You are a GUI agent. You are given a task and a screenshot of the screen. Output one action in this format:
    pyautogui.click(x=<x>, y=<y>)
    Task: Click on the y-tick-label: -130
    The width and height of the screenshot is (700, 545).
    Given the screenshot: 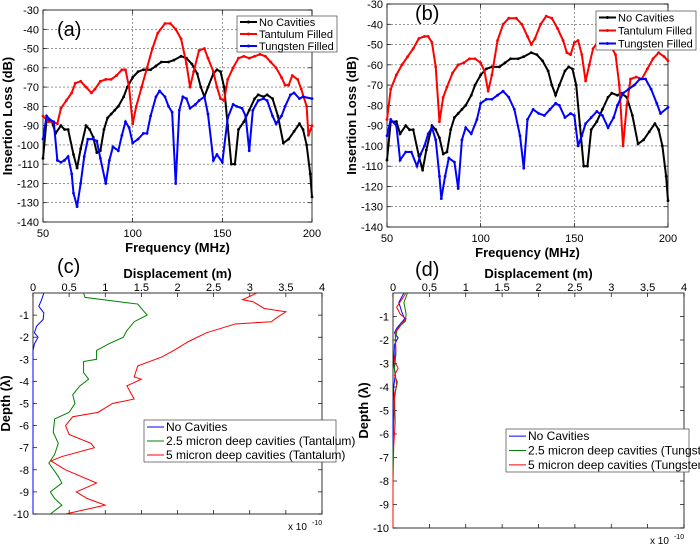 What is the action you would take?
    pyautogui.click(x=372, y=208)
    